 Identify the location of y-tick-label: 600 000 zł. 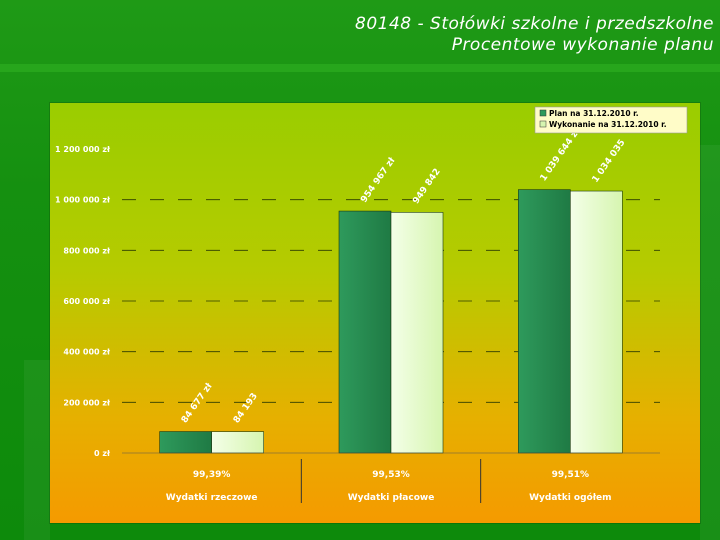
(87, 301).